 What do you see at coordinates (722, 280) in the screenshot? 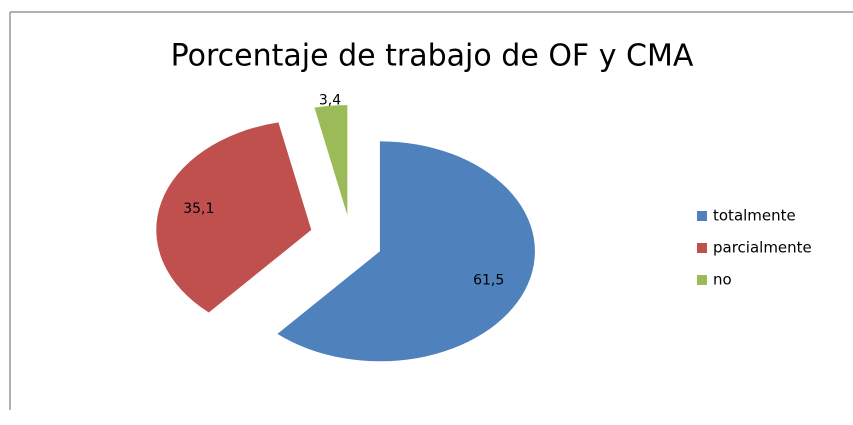
I see `legend-label: no` at bounding box center [722, 280].